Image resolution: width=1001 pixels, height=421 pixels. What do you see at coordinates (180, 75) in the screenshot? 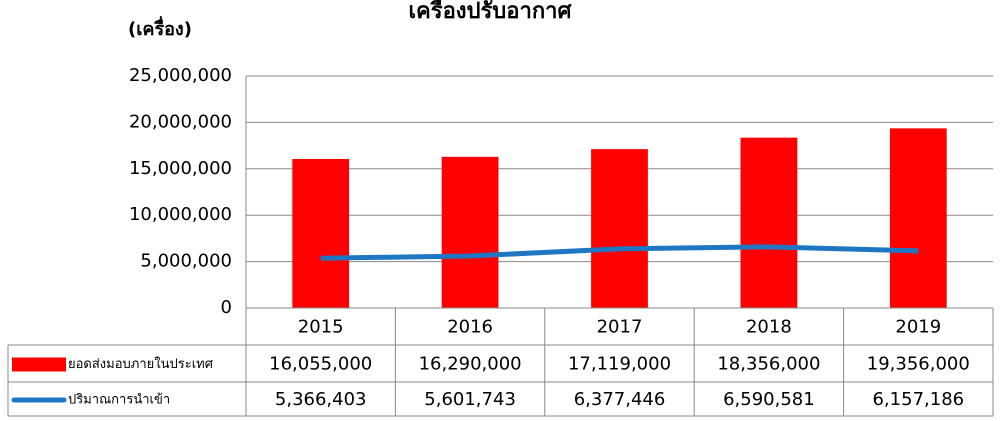
I see `y-tick-label: 25,000,000` at bounding box center [180, 75].